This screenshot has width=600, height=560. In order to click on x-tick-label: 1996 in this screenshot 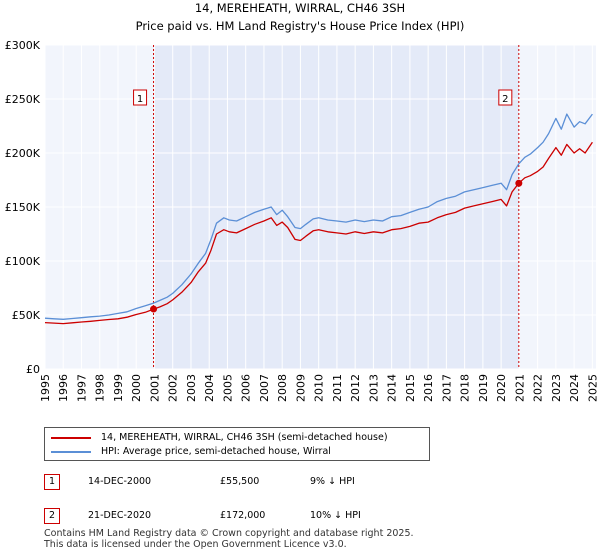, I will do `click(63, 388)`.